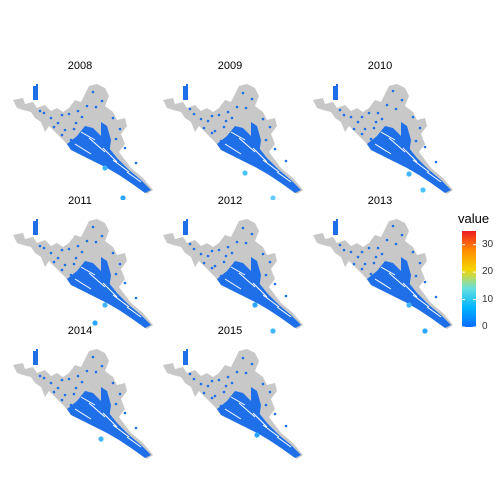 The height and width of the screenshot is (504, 504). I want to click on map-panel-2011: 2011, so click(80, 265).